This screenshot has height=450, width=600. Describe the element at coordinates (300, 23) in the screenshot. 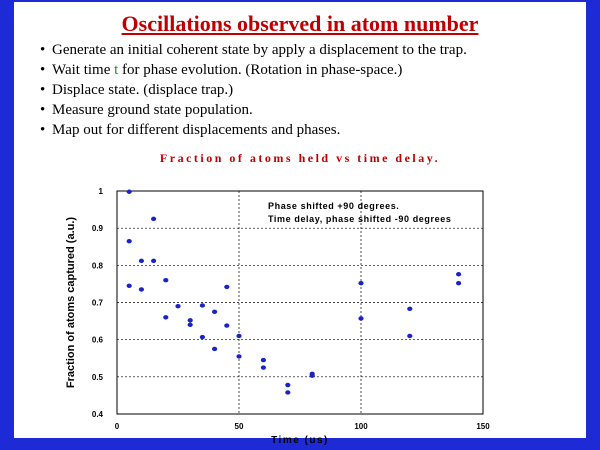

I see `slide-title: Oscillations observed in atom number` at that location.